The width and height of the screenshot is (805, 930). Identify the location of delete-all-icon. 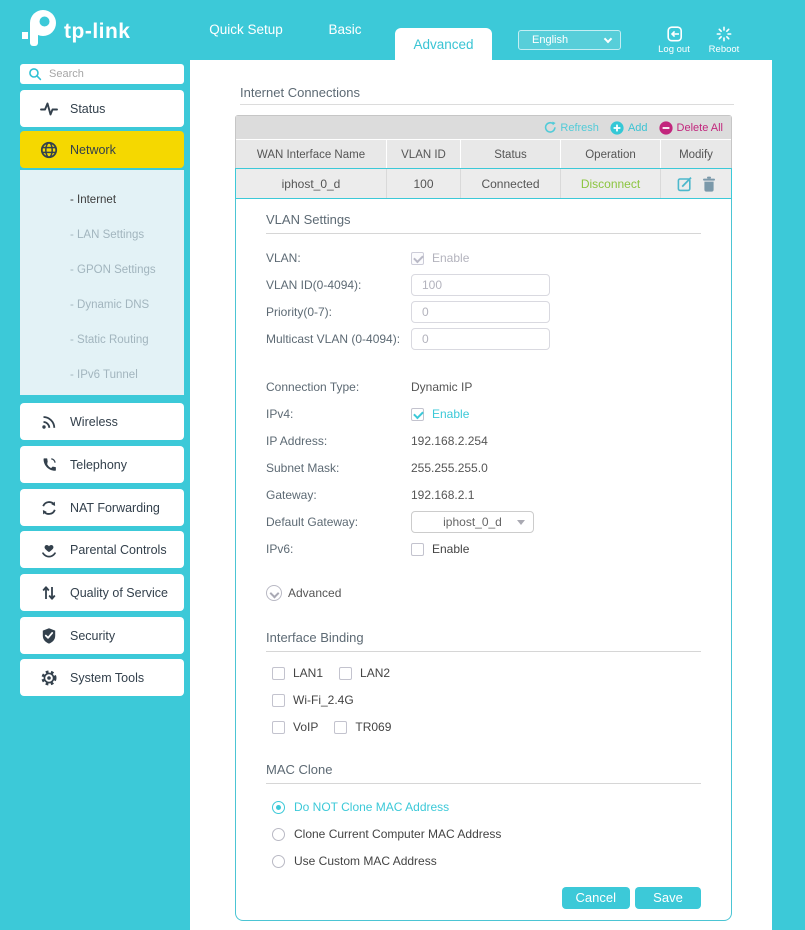
(665, 127).